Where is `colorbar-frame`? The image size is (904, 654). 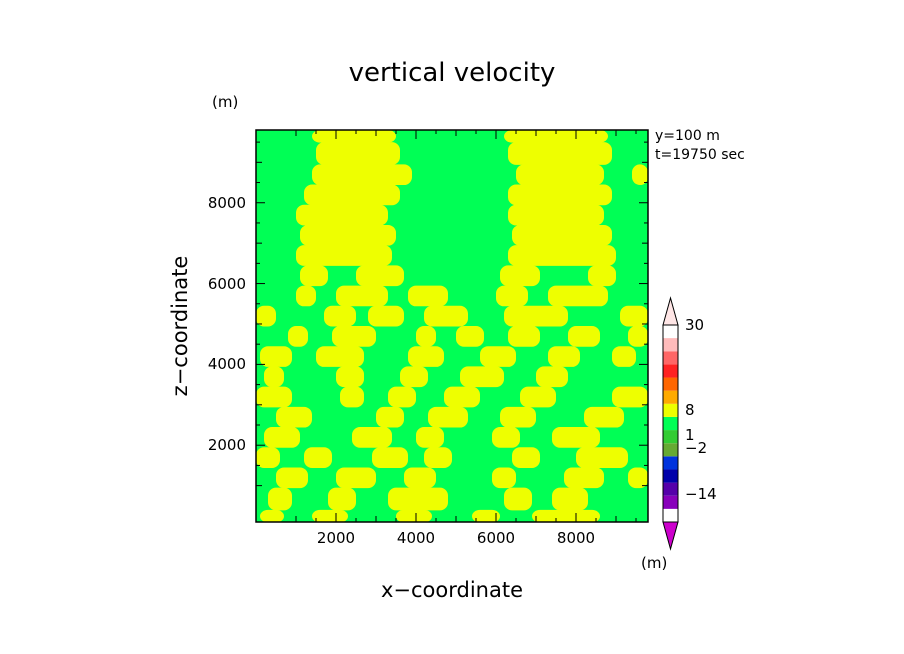 colorbar-frame is located at coordinates (670, 423).